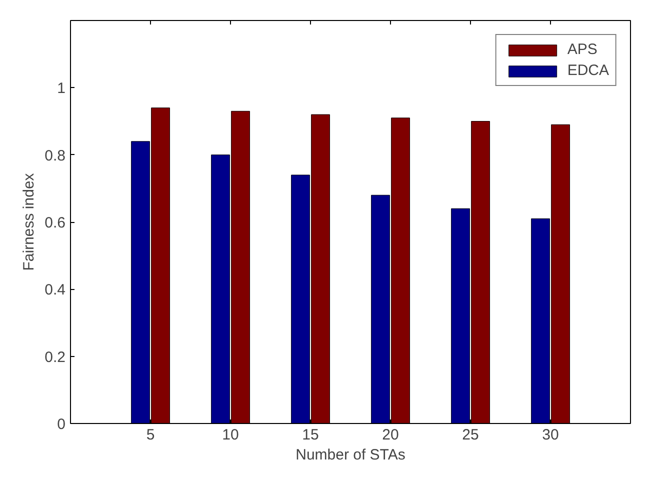  What do you see at coordinates (390, 435) in the screenshot?
I see `x-tick-label: 20` at bounding box center [390, 435].